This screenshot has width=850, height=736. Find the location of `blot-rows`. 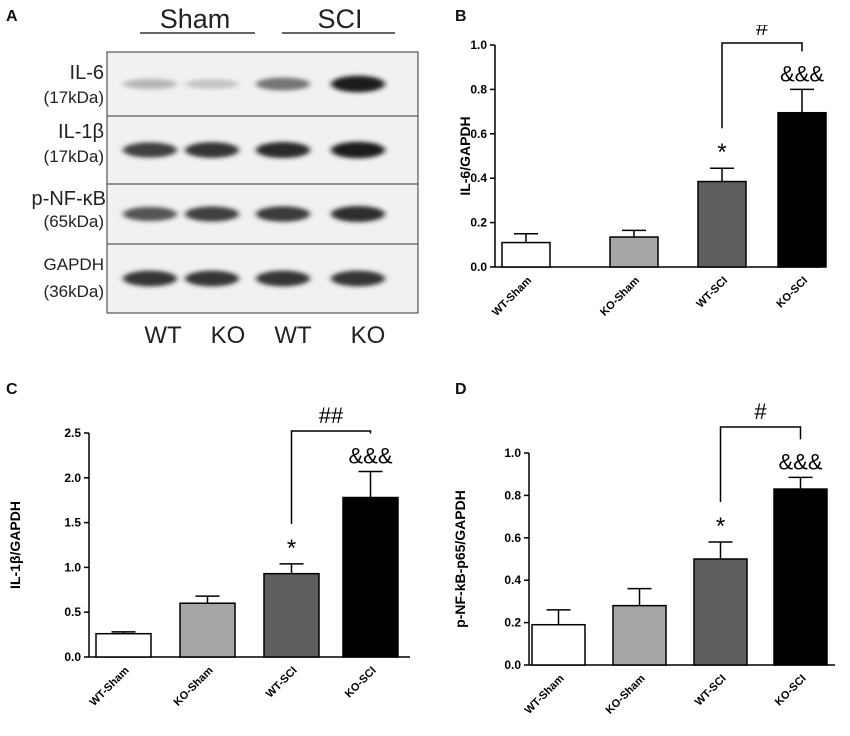

blot-rows is located at coordinates (262, 182).